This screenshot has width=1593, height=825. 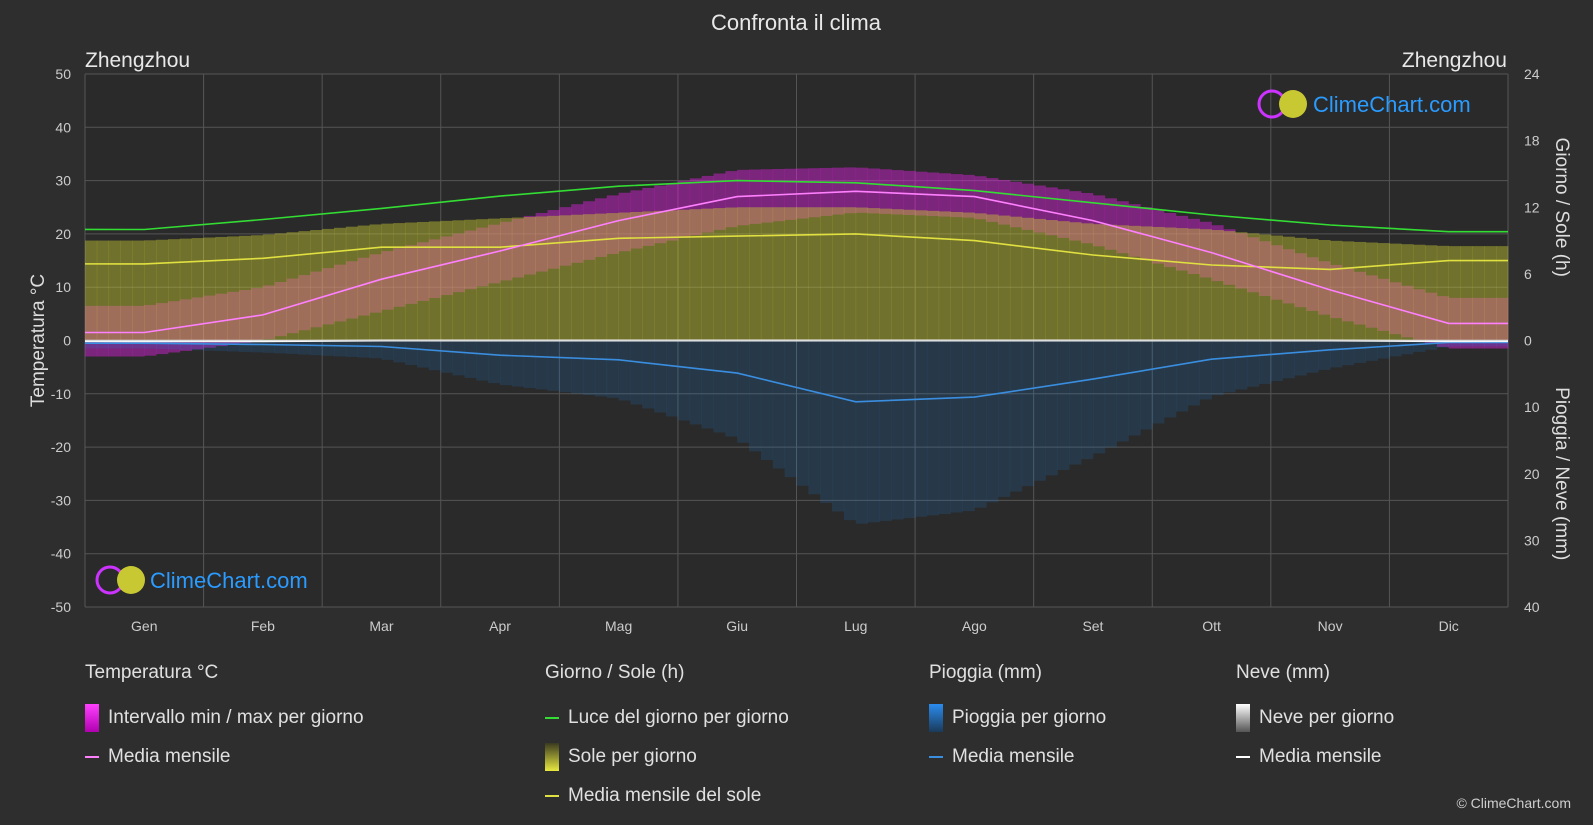 What do you see at coordinates (667, 717) in the screenshot?
I see `legend-item: Luce del giorno per giorno` at bounding box center [667, 717].